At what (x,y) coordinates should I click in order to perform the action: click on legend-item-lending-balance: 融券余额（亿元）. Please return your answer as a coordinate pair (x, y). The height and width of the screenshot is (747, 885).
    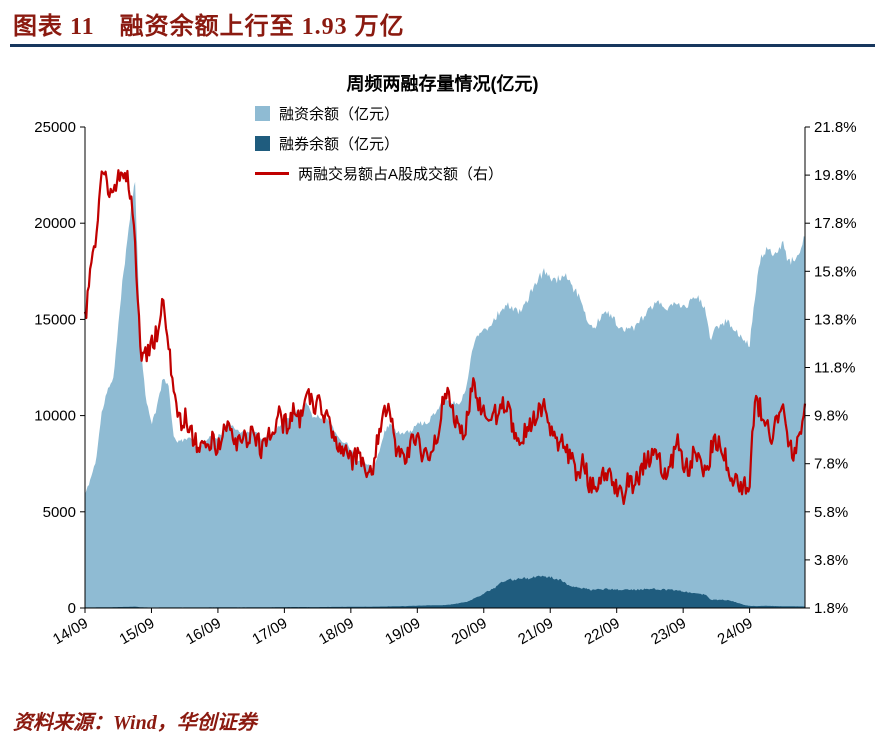
    Looking at the image, I should click on (379, 143).